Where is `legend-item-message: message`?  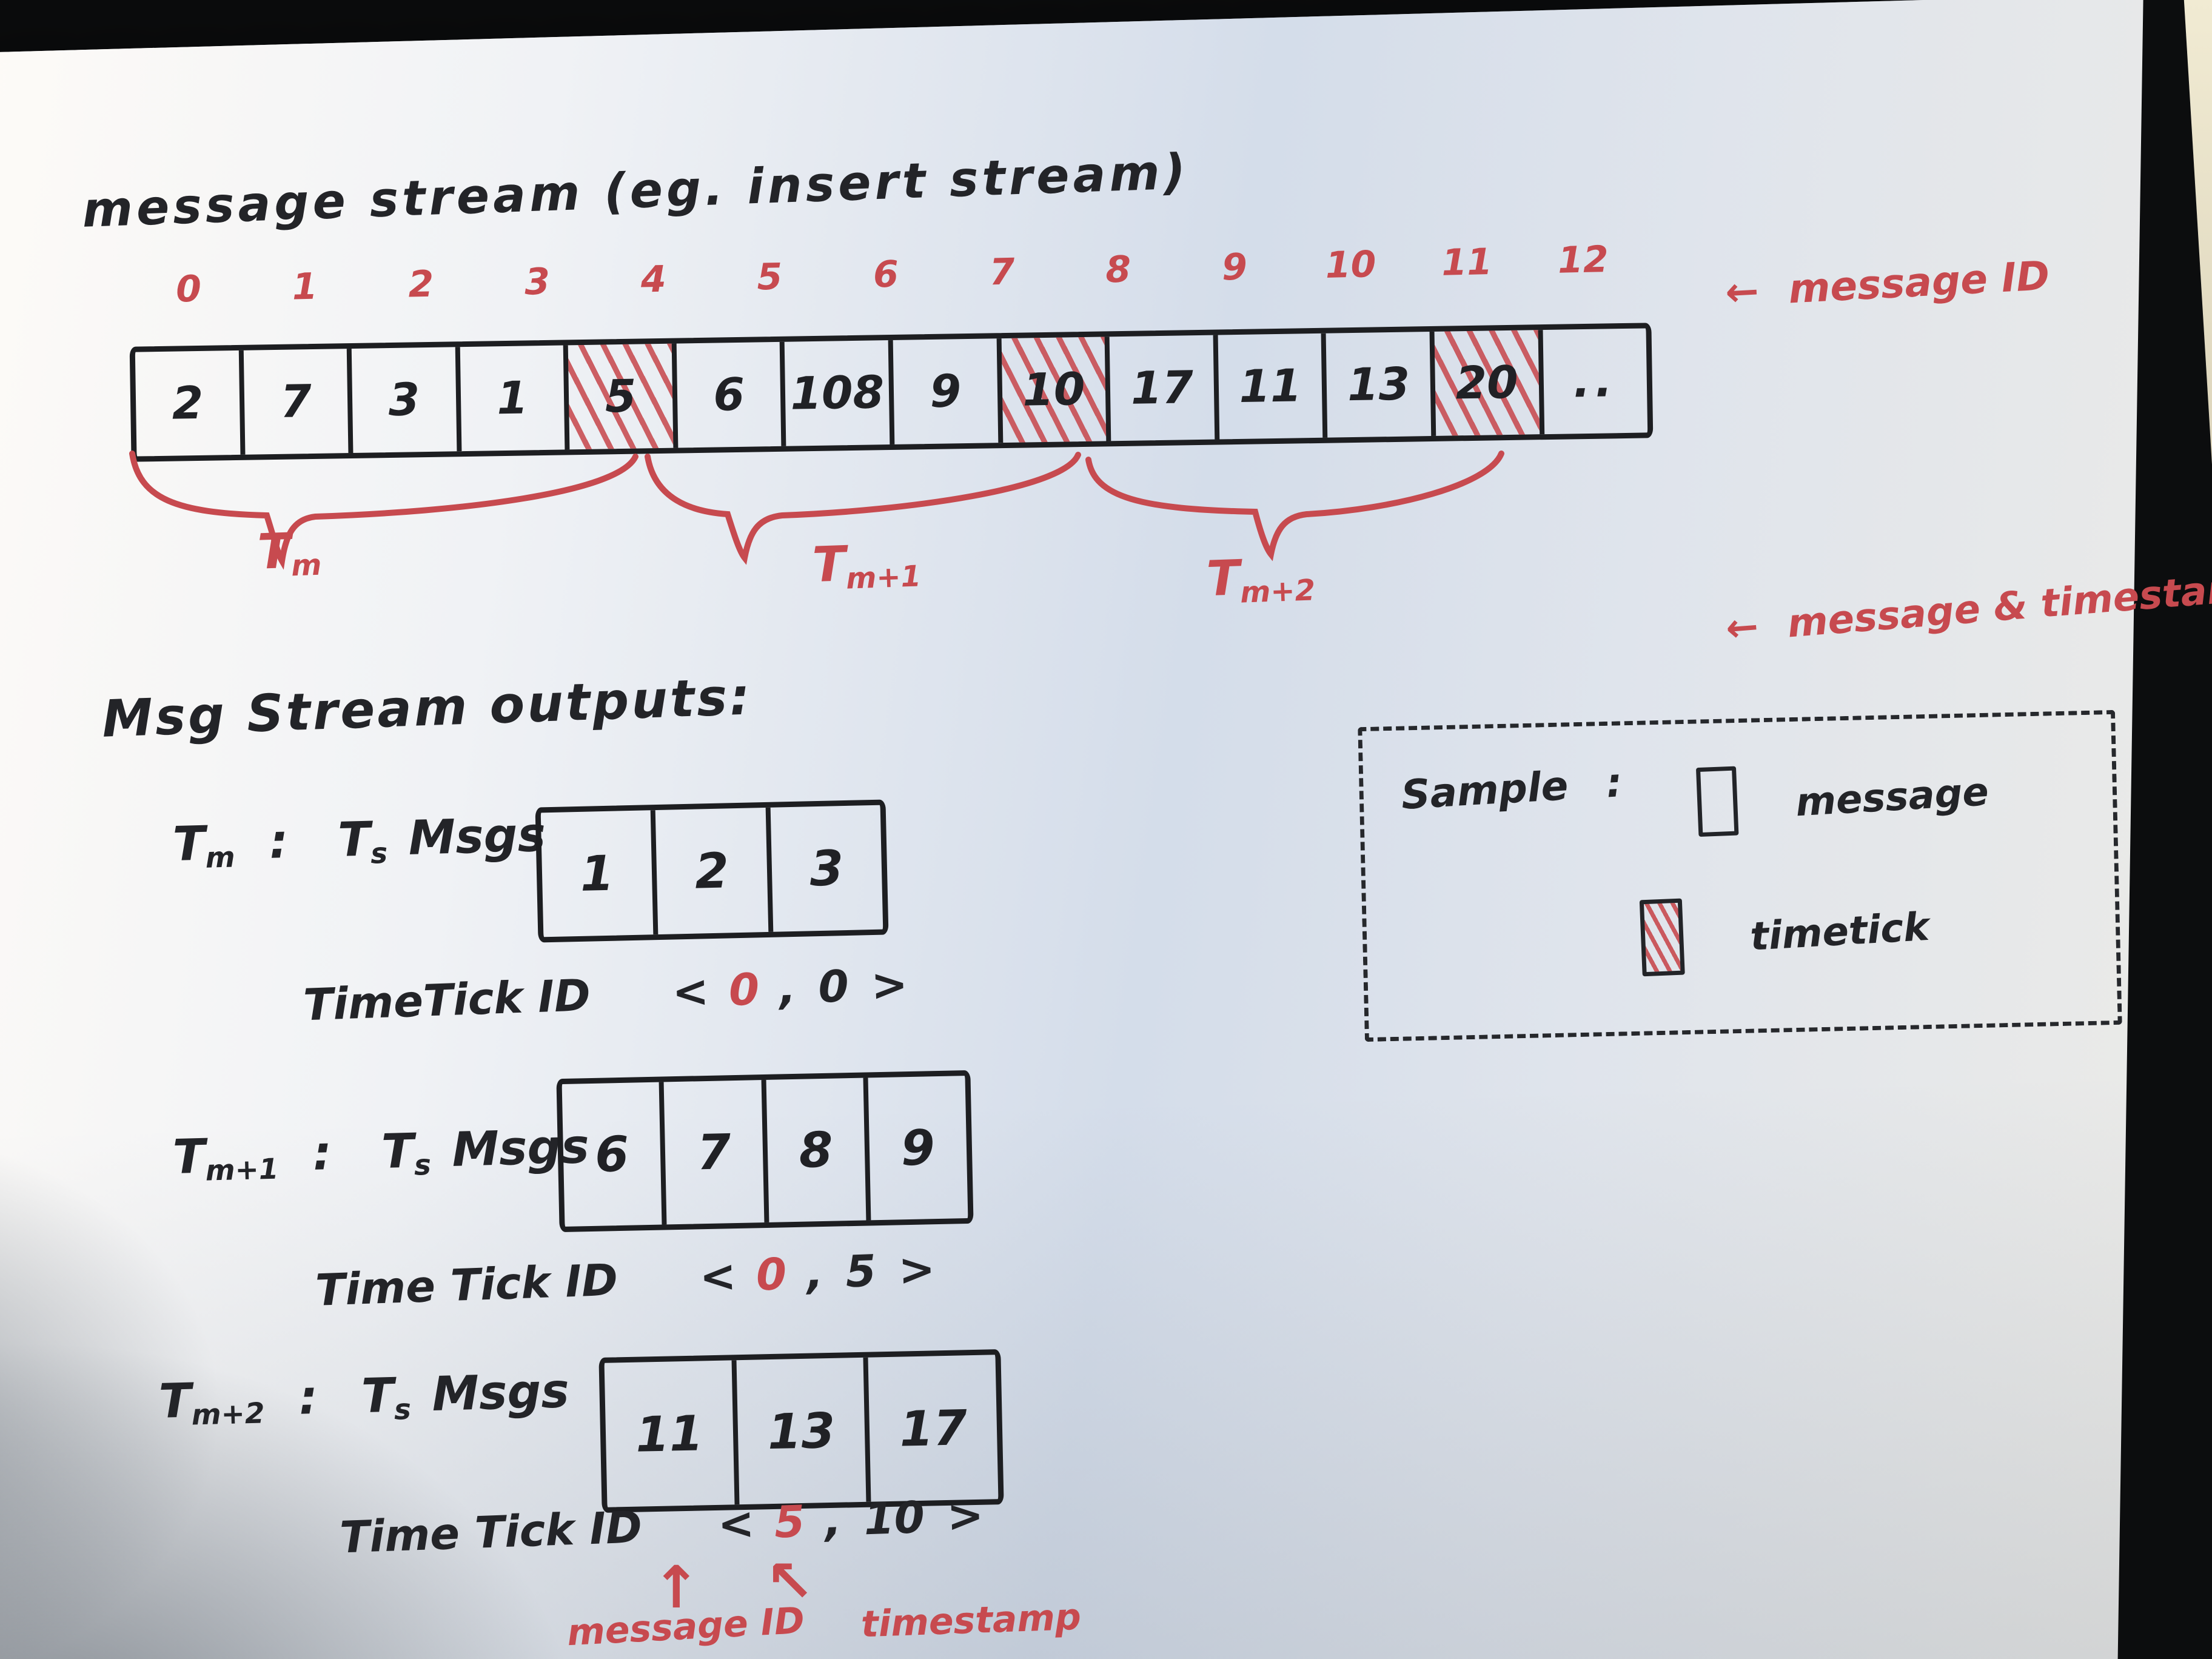
legend-item-message: message is located at coordinates (1892, 798).